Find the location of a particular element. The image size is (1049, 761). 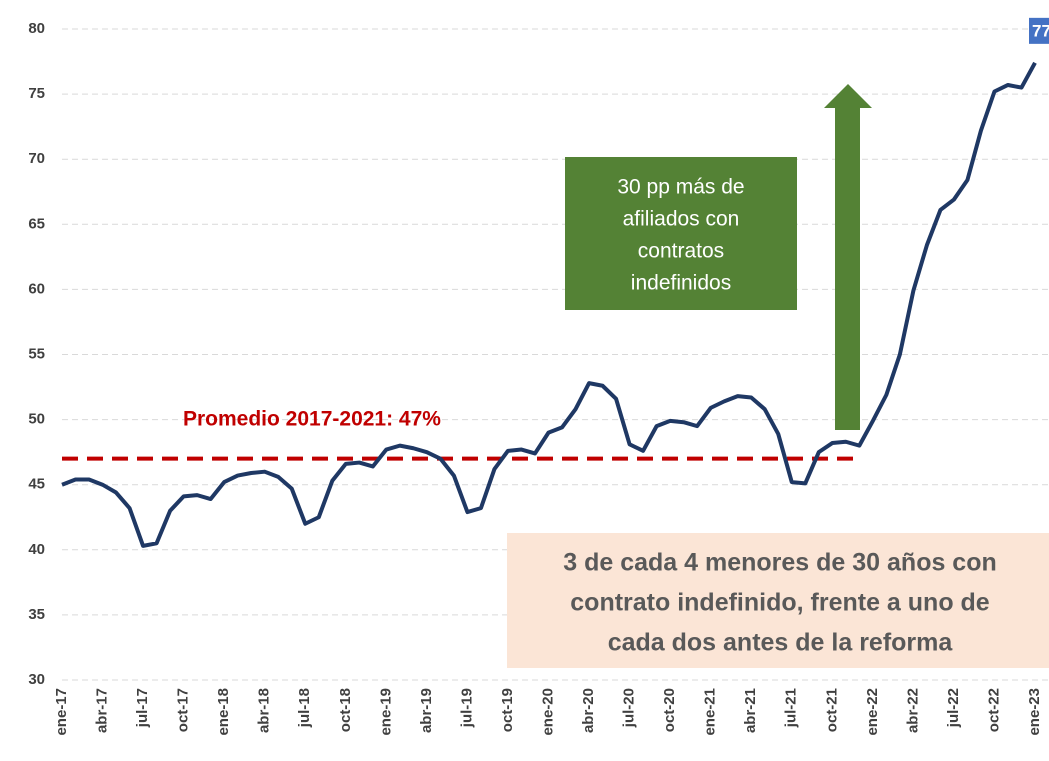

text-box is located at coordinates (681, 233).